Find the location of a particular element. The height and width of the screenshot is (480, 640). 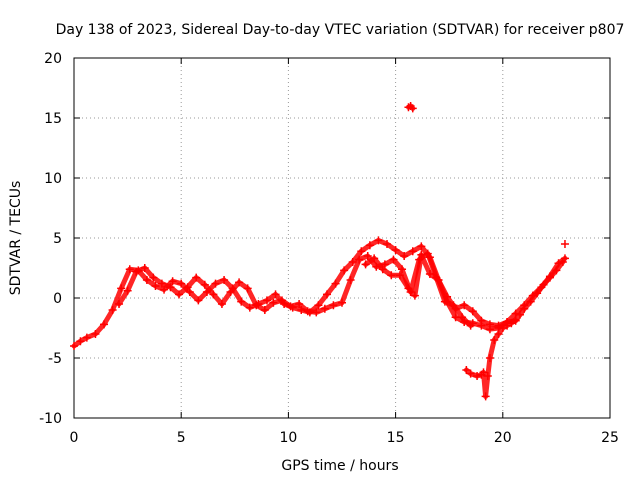

x-tick-label: 0 is located at coordinates (74, 438).